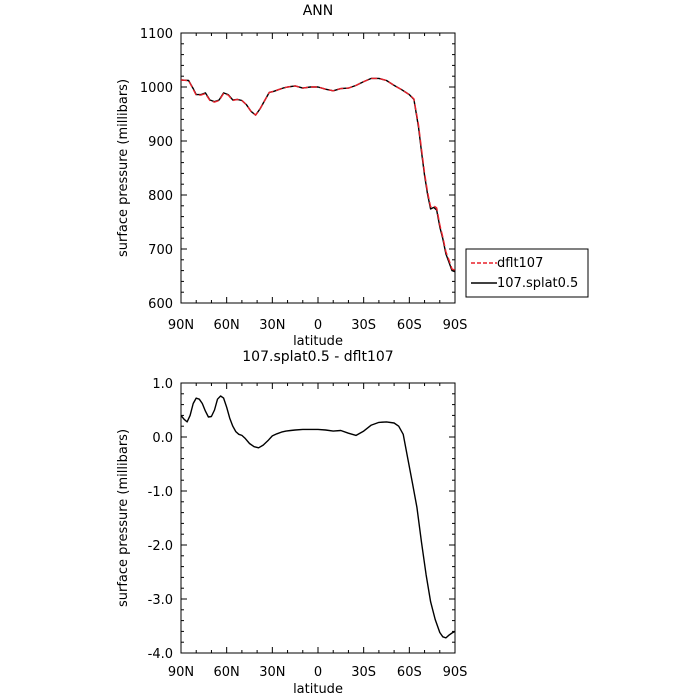 This screenshot has height=700, width=700. What do you see at coordinates (162, 384) in the screenshot?
I see `y-tick-label: 1.0` at bounding box center [162, 384].